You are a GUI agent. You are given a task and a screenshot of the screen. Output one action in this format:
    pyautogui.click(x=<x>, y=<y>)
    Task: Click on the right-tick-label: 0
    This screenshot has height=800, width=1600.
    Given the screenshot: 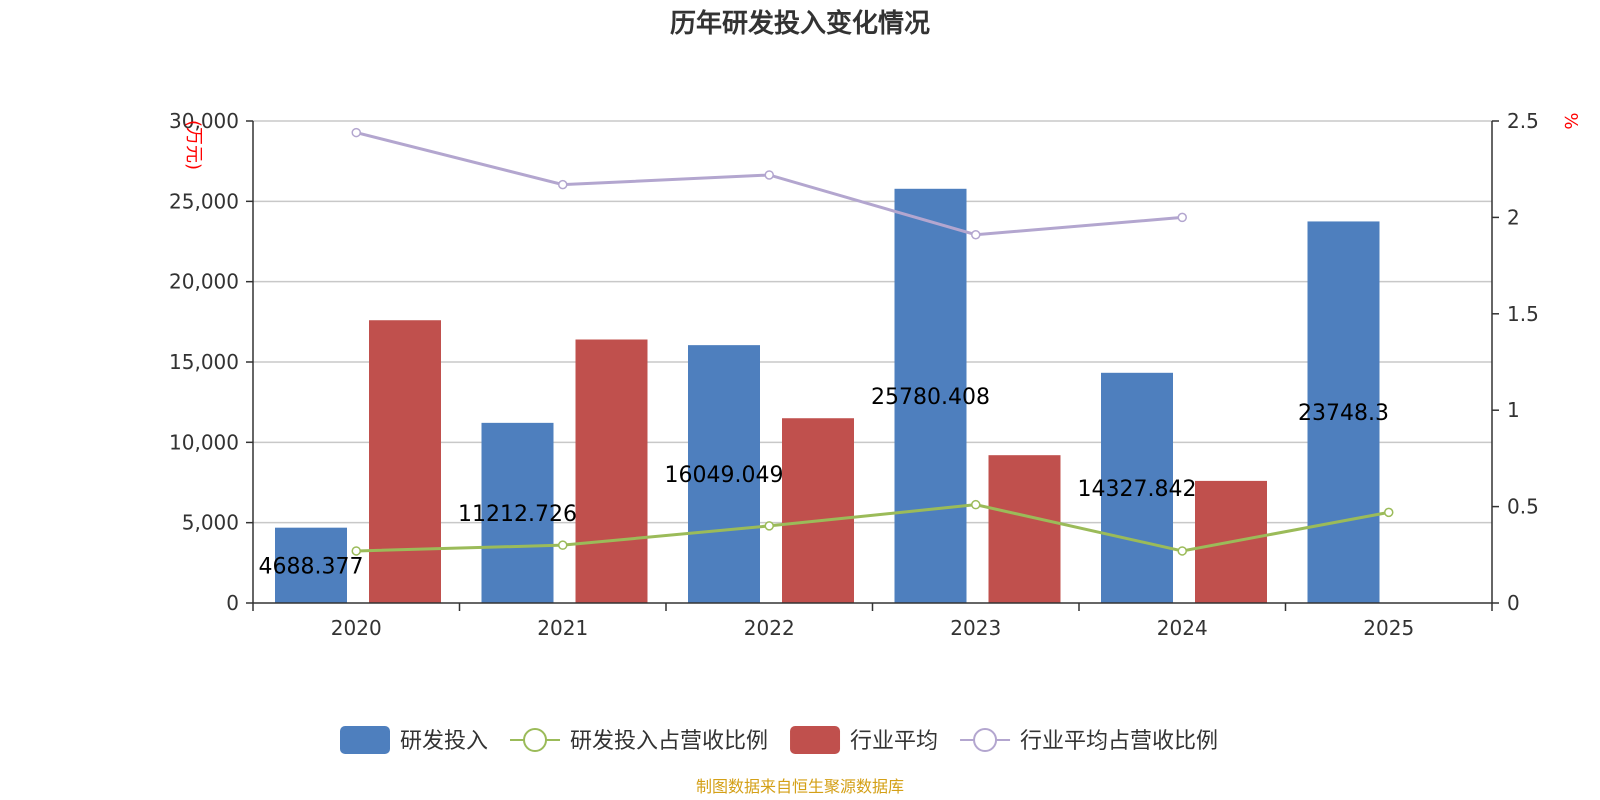 What is the action you would take?
    pyautogui.click(x=1513, y=603)
    